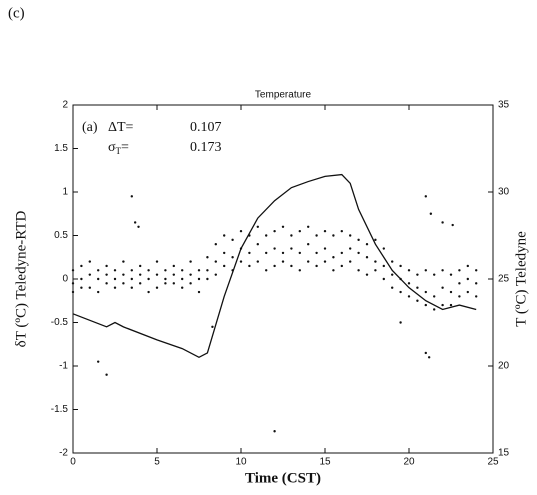 This screenshot has width=537, height=495. I want to click on figure-label: (c), so click(16, 13).